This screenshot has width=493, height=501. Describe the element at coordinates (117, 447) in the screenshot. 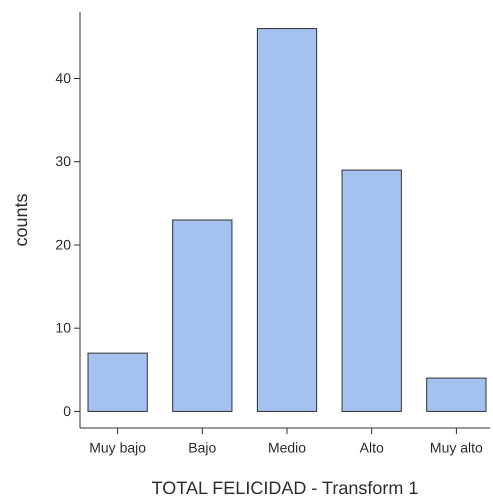

I see `x-tick-label: Muy bajo` at that location.